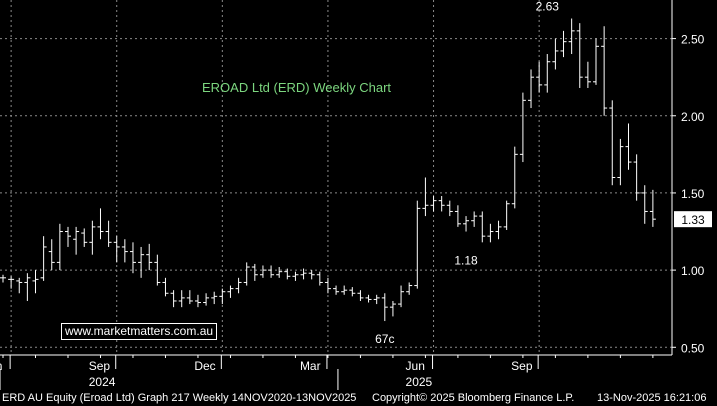 The height and width of the screenshot is (406, 717). I want to click on x-month-label-2: Dec, so click(204, 366).